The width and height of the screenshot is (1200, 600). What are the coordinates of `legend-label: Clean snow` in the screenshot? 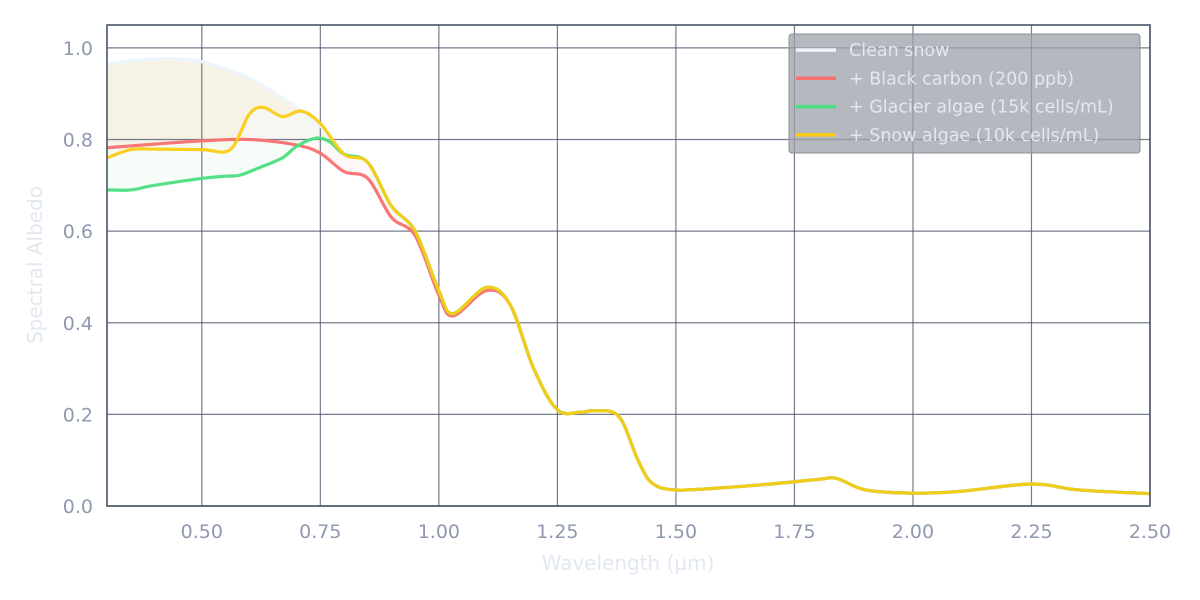 It's located at (899, 51).